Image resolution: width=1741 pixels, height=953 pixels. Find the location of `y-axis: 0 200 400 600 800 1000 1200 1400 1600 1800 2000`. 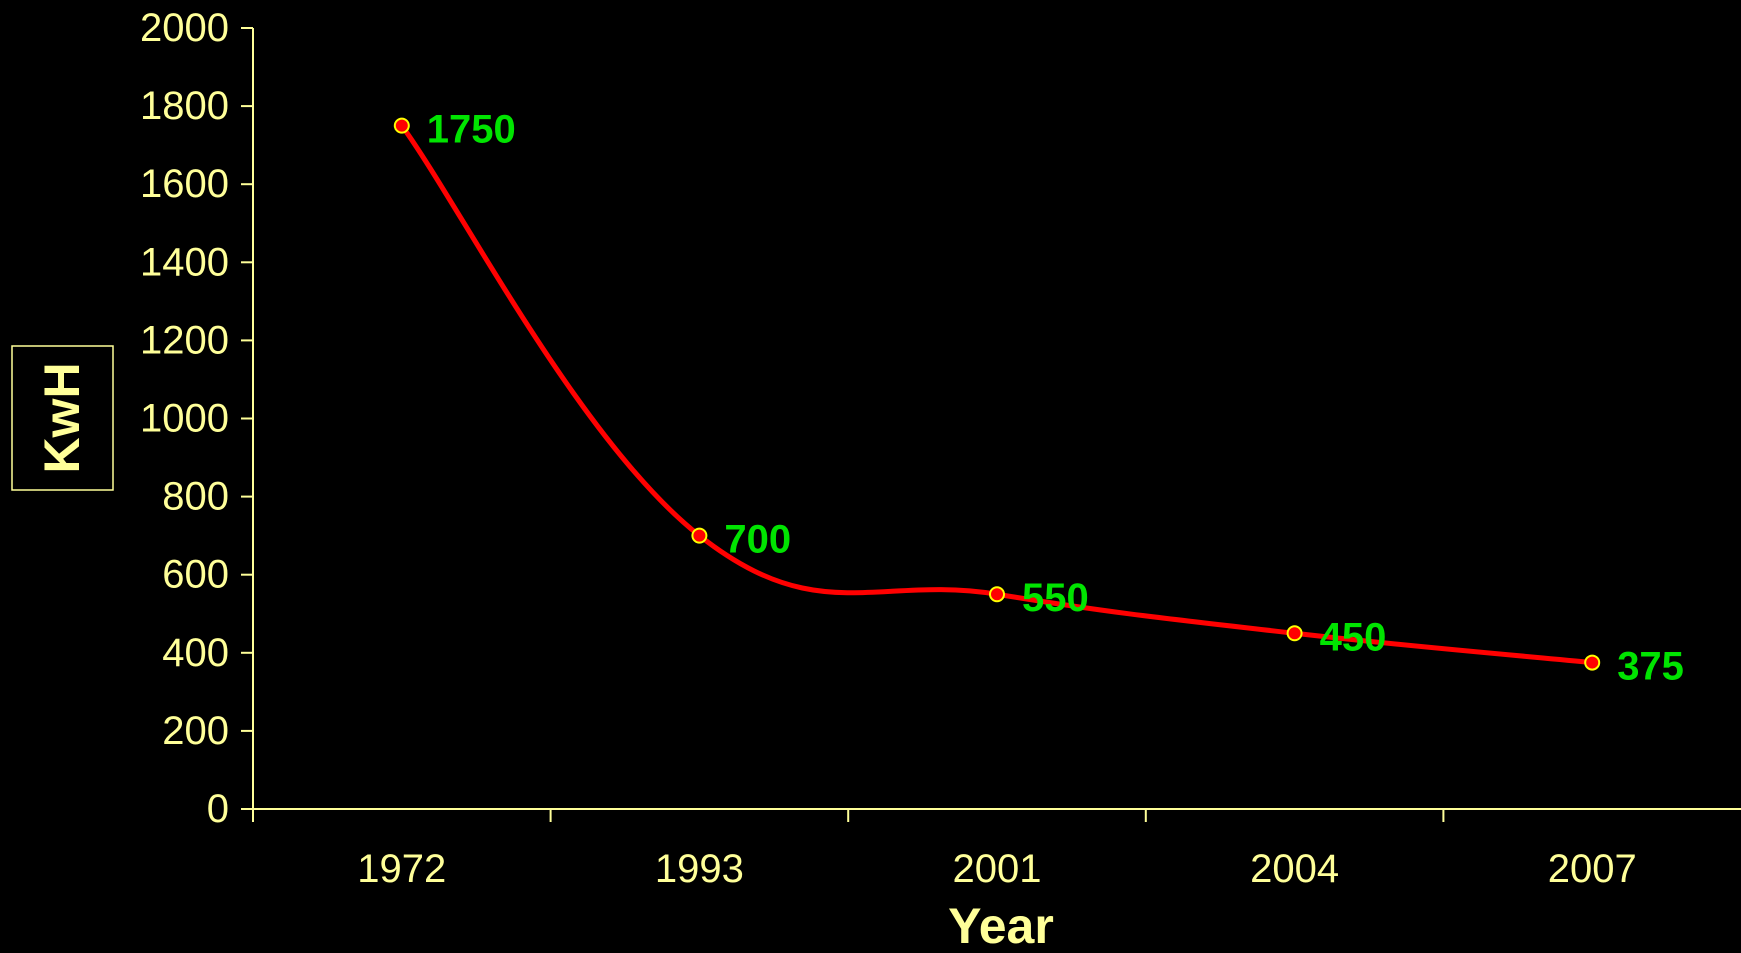

y-axis: 0 200 400 600 800 1000 1200 1400 1600 1800 2000 is located at coordinates (197, 418).